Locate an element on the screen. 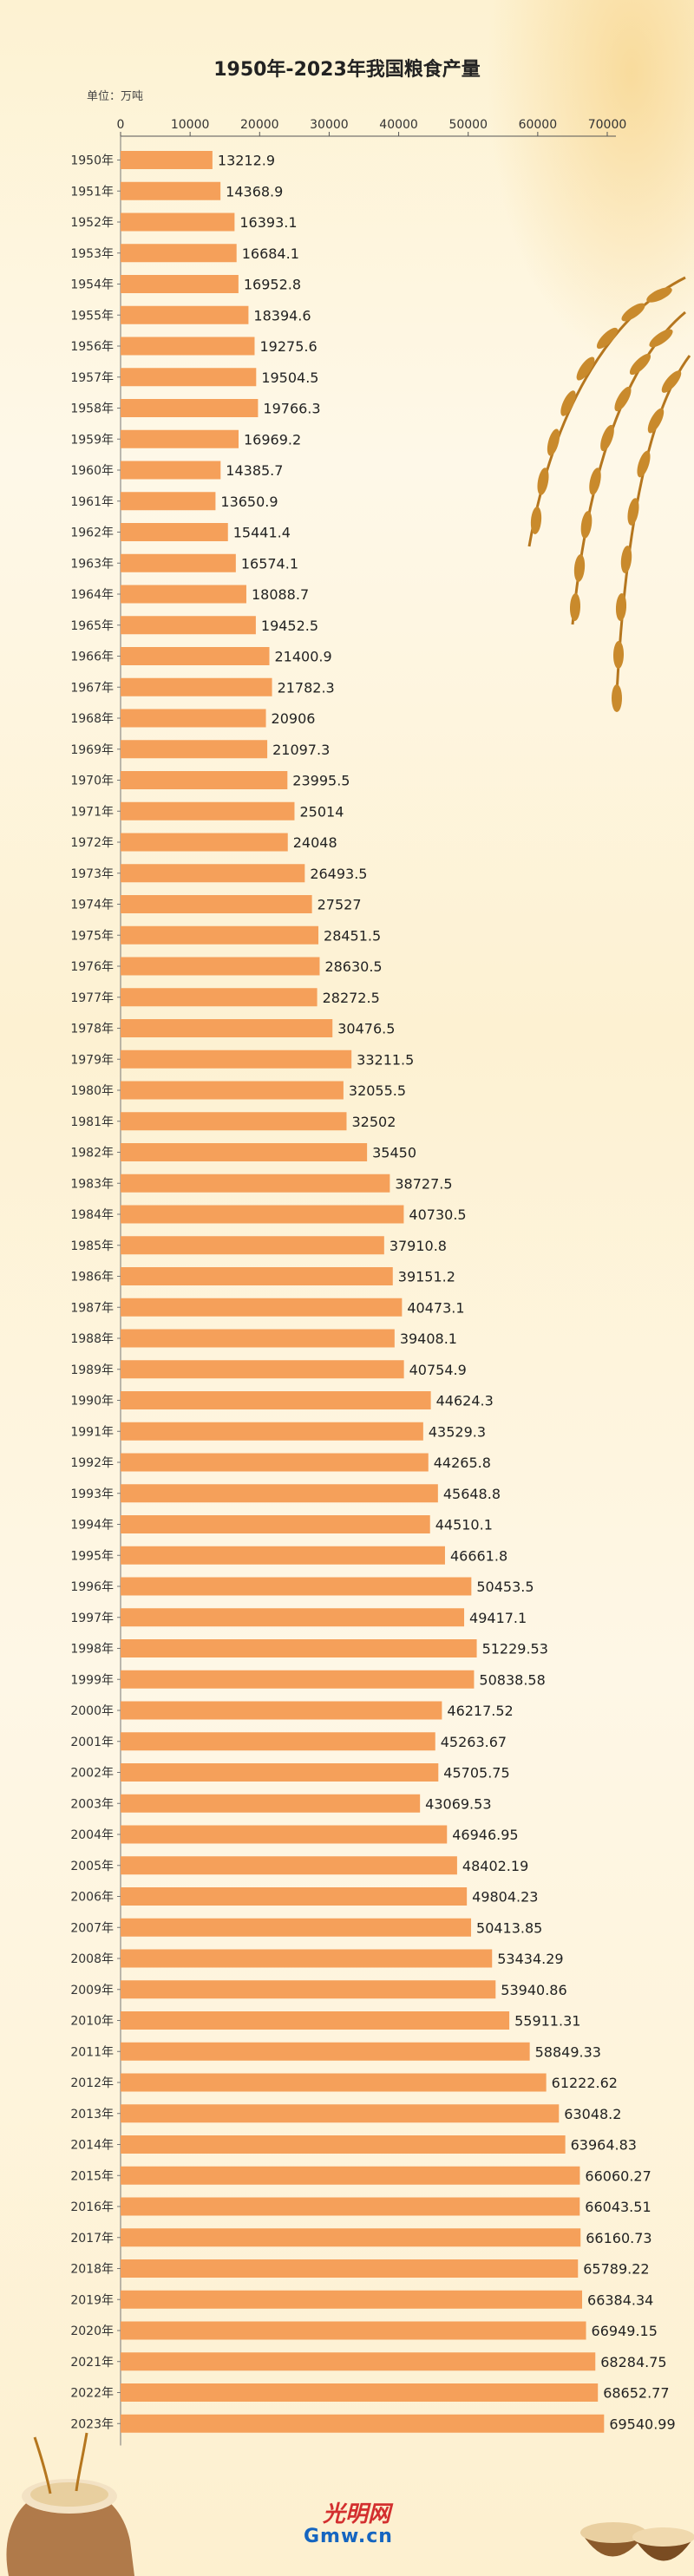  data-label: 26493.5 is located at coordinates (338, 874).